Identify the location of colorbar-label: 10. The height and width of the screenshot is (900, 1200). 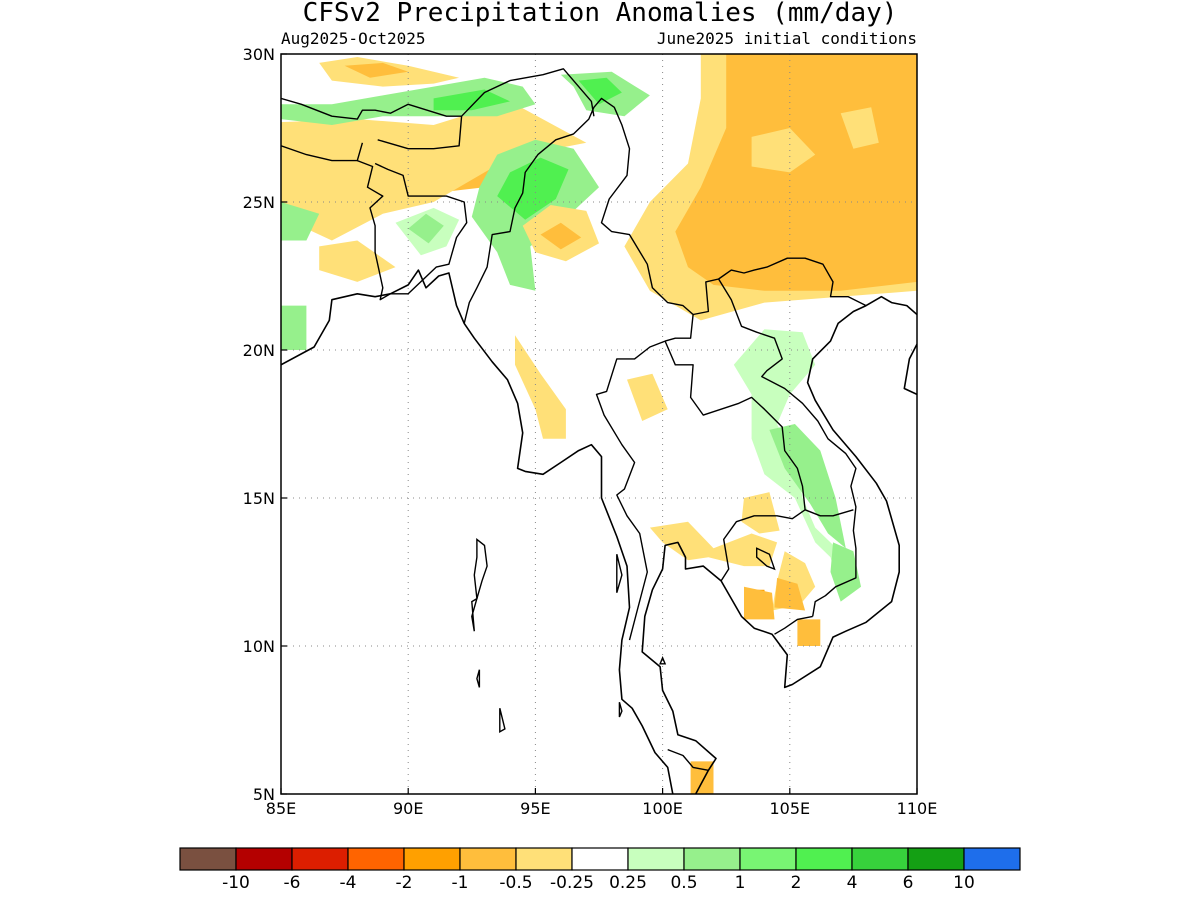
(964, 883).